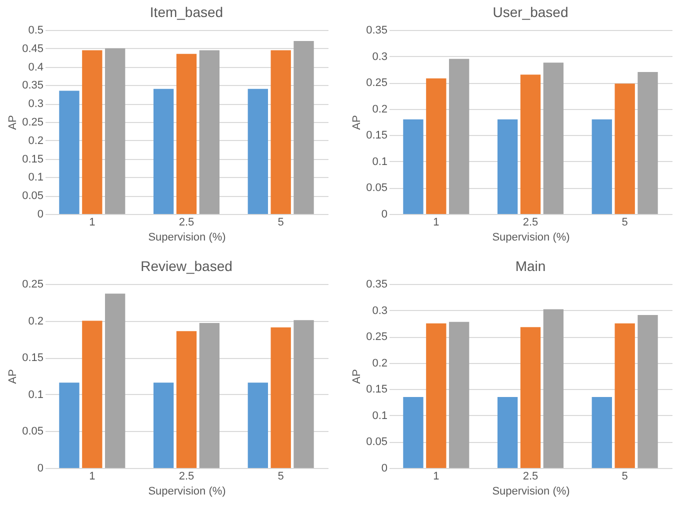  What do you see at coordinates (530, 12) in the screenshot?
I see `chart-title: User_based` at bounding box center [530, 12].